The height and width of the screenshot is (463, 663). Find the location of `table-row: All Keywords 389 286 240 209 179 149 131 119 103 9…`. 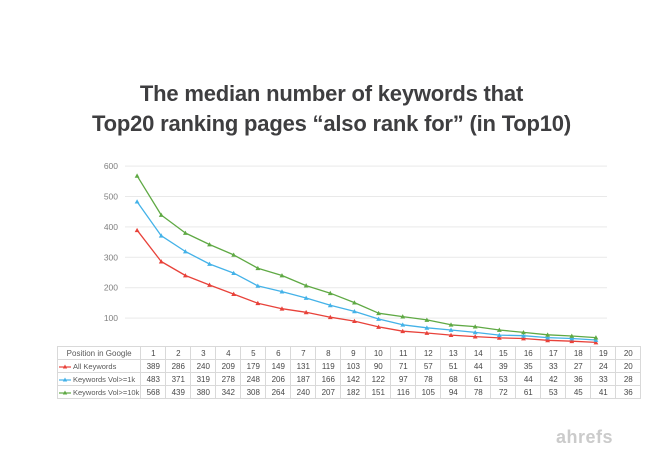

table-row: All Keywords 389 286 240 209 179 149 131 119 103 9… is located at coordinates (349, 366).